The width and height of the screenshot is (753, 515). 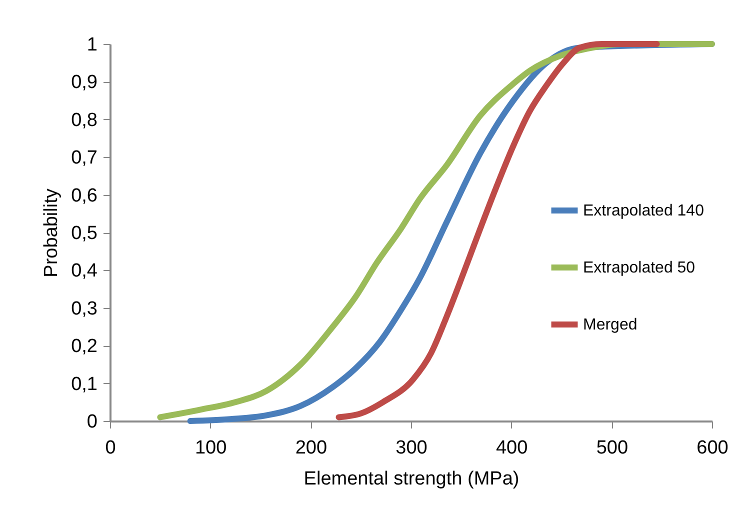 What do you see at coordinates (51, 233) in the screenshot?
I see `y-axis-title: Probability` at bounding box center [51, 233].